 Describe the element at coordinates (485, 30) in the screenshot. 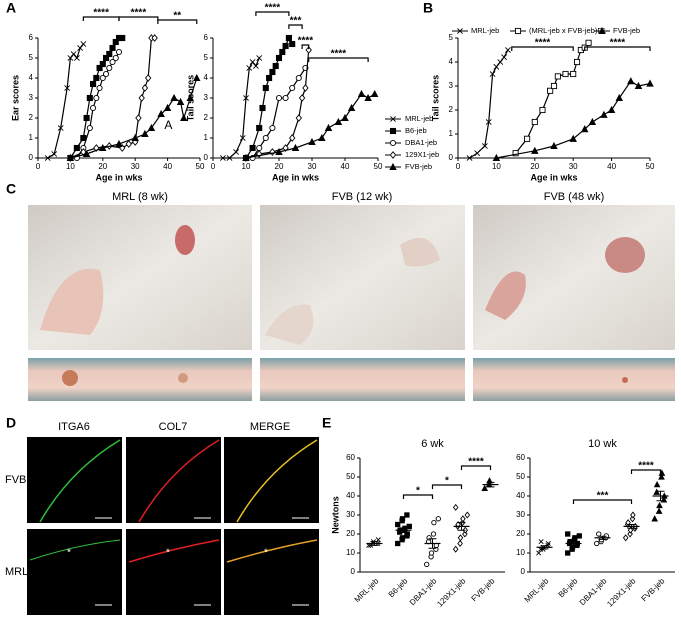

I see `legend-label: MRL-jeb` at that location.